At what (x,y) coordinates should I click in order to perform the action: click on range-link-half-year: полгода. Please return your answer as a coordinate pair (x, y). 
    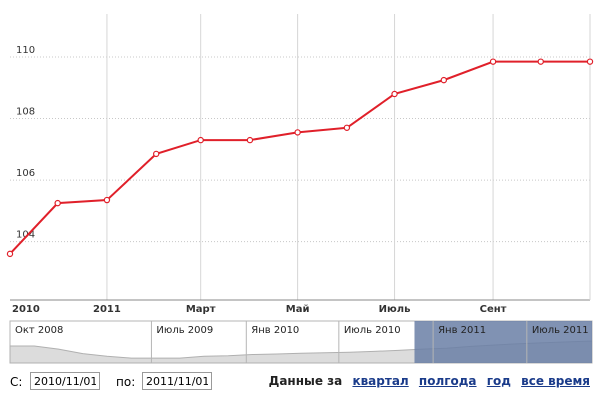
    Looking at the image, I should click on (447, 381).